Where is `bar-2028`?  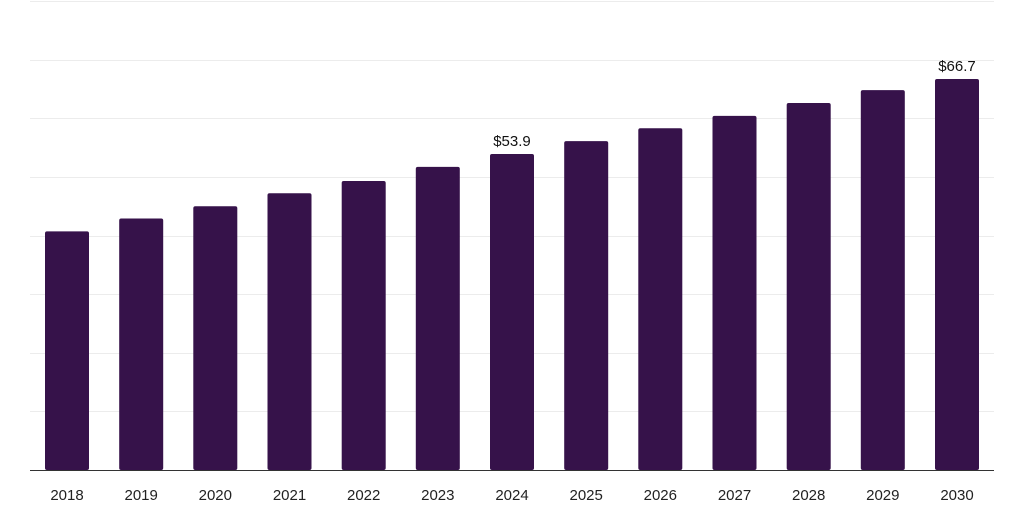 bar-2028 is located at coordinates (808, 286).